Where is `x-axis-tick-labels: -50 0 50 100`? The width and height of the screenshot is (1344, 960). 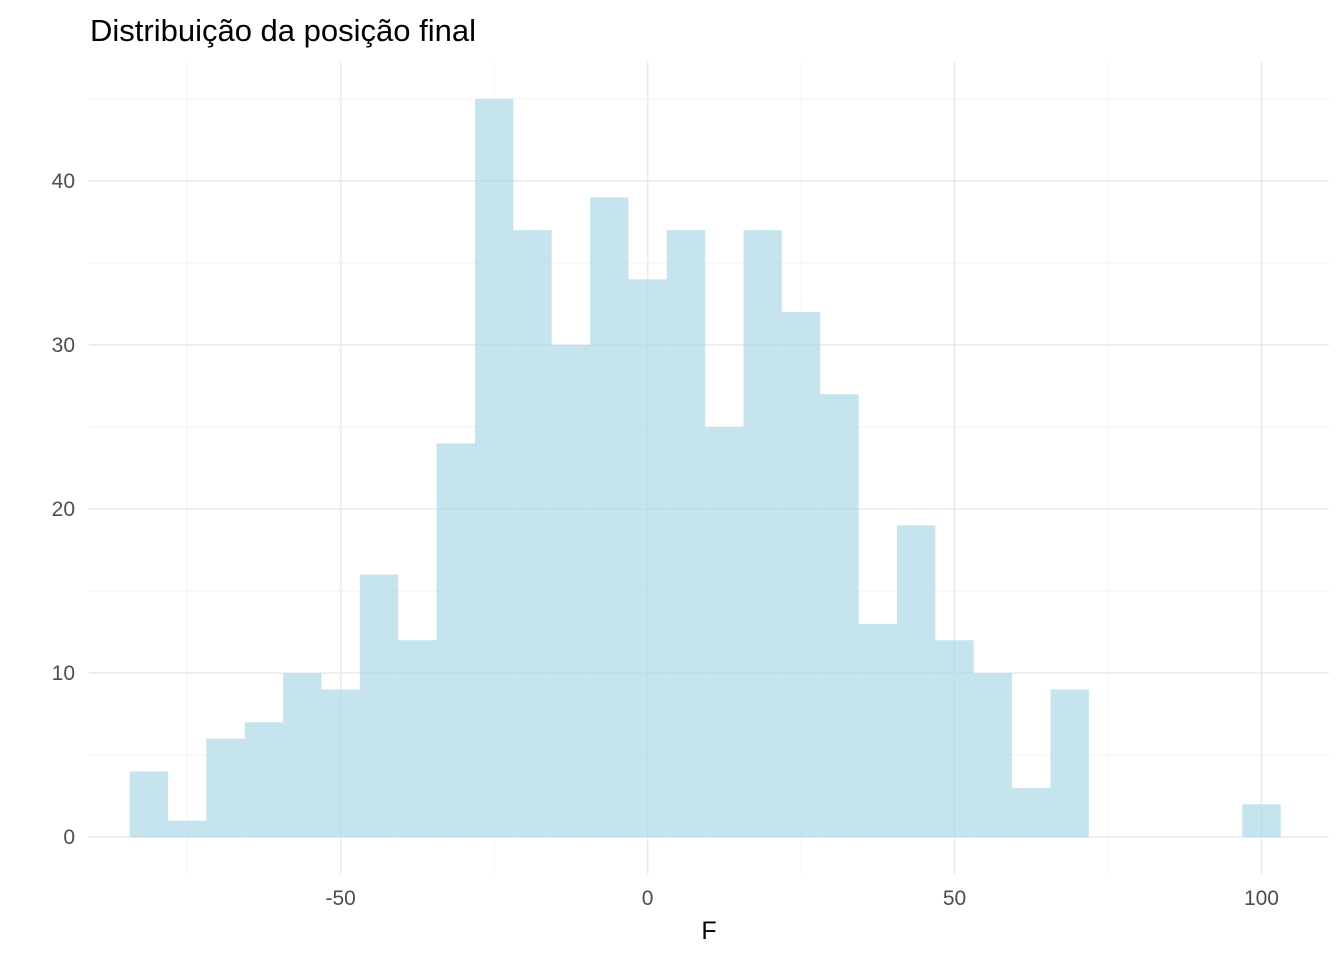 x-axis-tick-labels: -50 0 50 100 is located at coordinates (802, 898).